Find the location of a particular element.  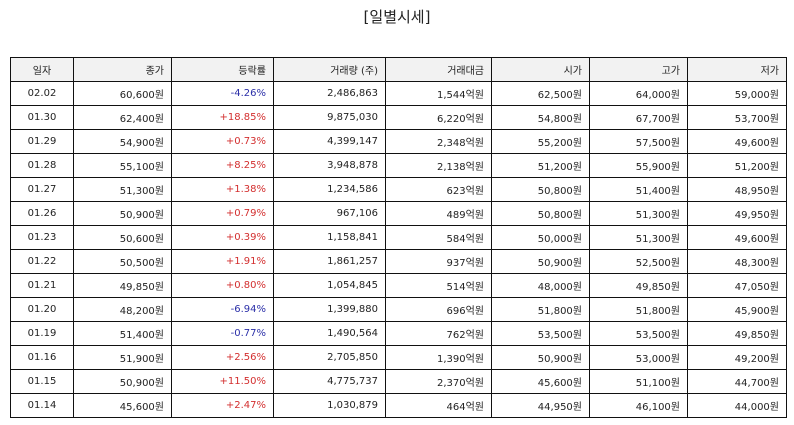

cell-volume: 4,399,147 is located at coordinates (329, 141).